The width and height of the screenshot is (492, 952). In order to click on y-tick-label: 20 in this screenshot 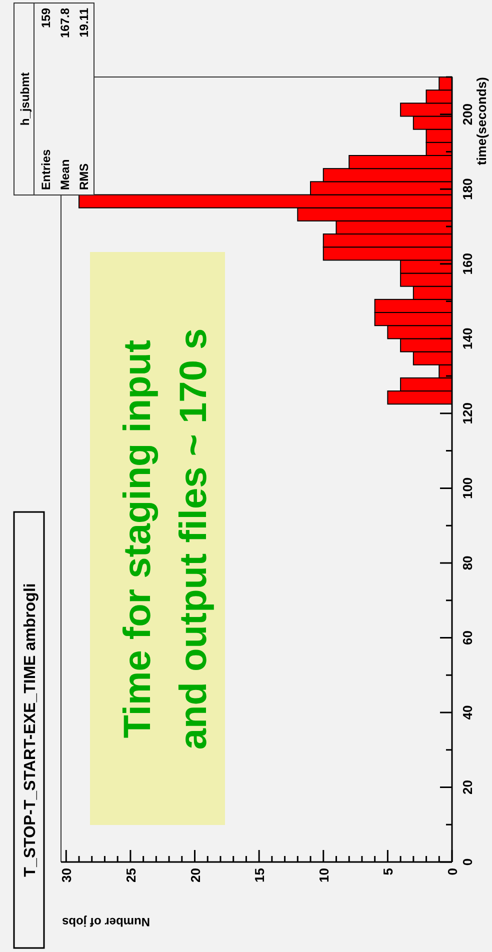, I will do `click(467, 787)`.